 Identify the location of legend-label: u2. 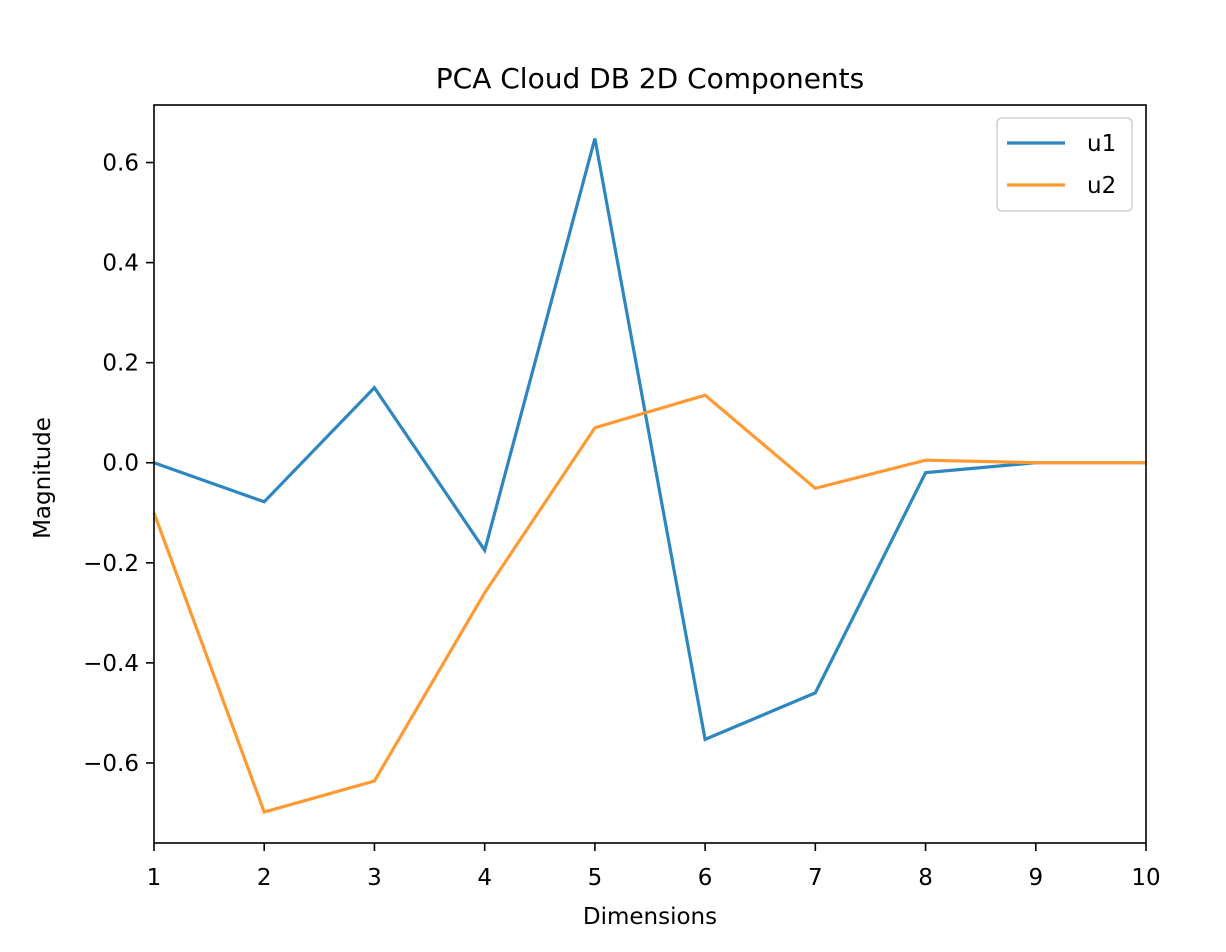
(1101, 186).